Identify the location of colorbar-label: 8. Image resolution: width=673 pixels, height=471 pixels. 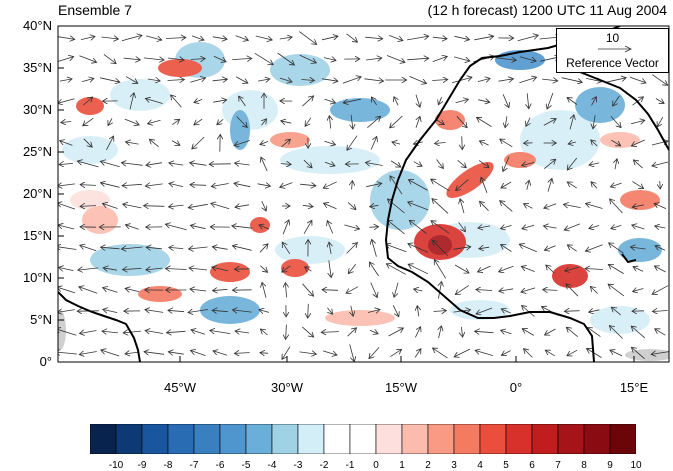
(584, 465).